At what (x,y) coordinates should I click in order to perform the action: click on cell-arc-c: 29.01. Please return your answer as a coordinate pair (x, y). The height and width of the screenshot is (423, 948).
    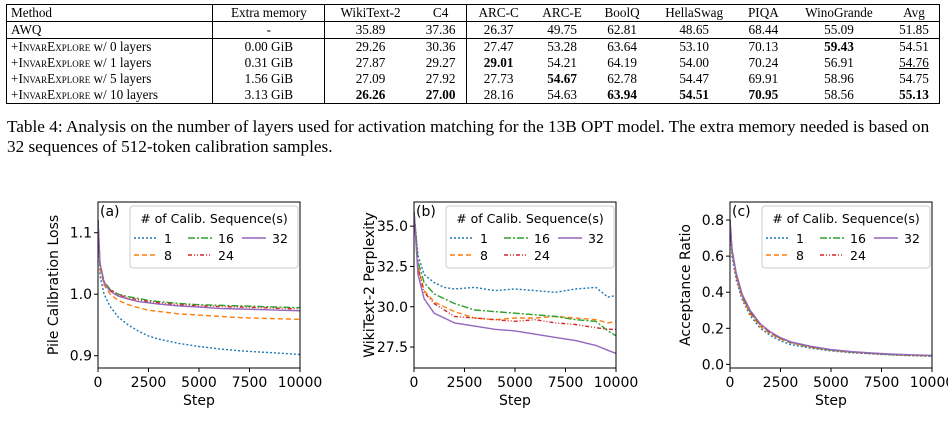
    Looking at the image, I should click on (498, 62).